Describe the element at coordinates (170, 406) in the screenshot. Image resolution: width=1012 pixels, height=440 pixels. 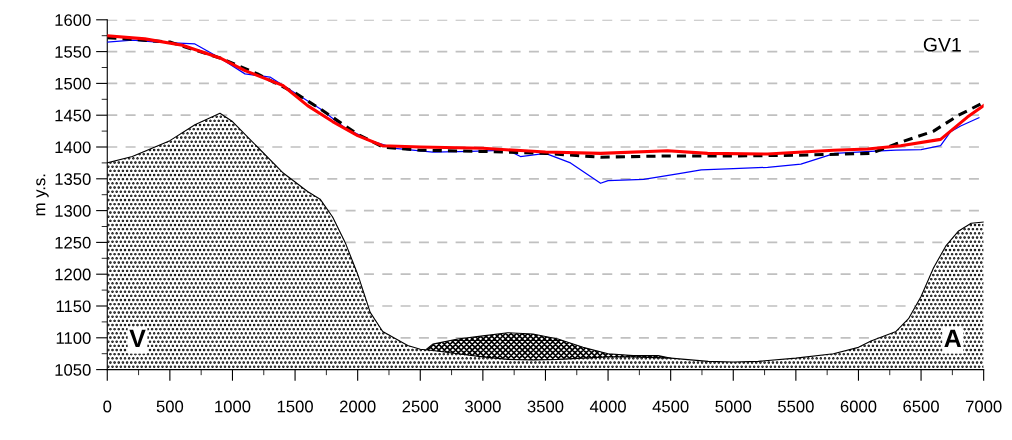
I see `x-tick-label: 500` at that location.